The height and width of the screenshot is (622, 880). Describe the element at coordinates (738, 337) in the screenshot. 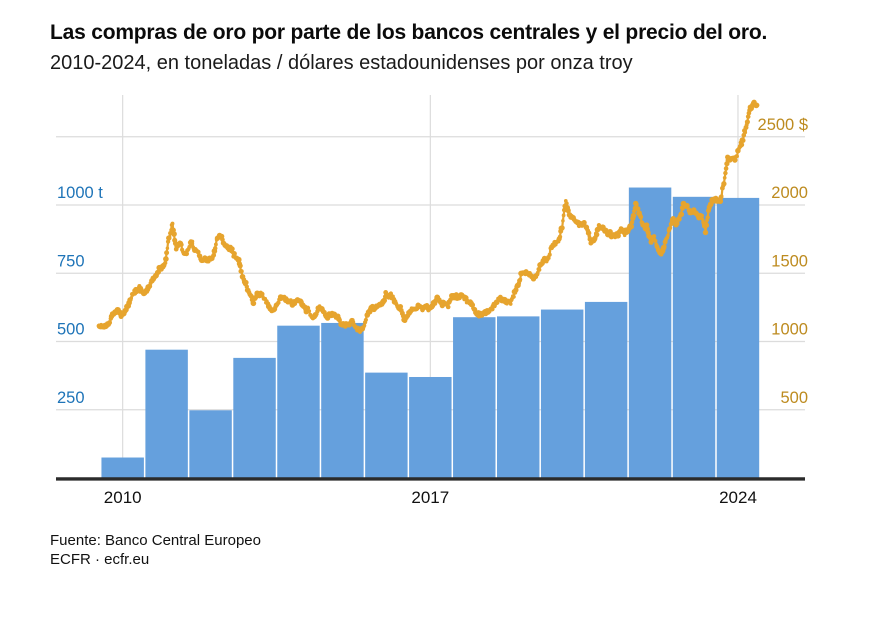

I see `bar-2024` at that location.